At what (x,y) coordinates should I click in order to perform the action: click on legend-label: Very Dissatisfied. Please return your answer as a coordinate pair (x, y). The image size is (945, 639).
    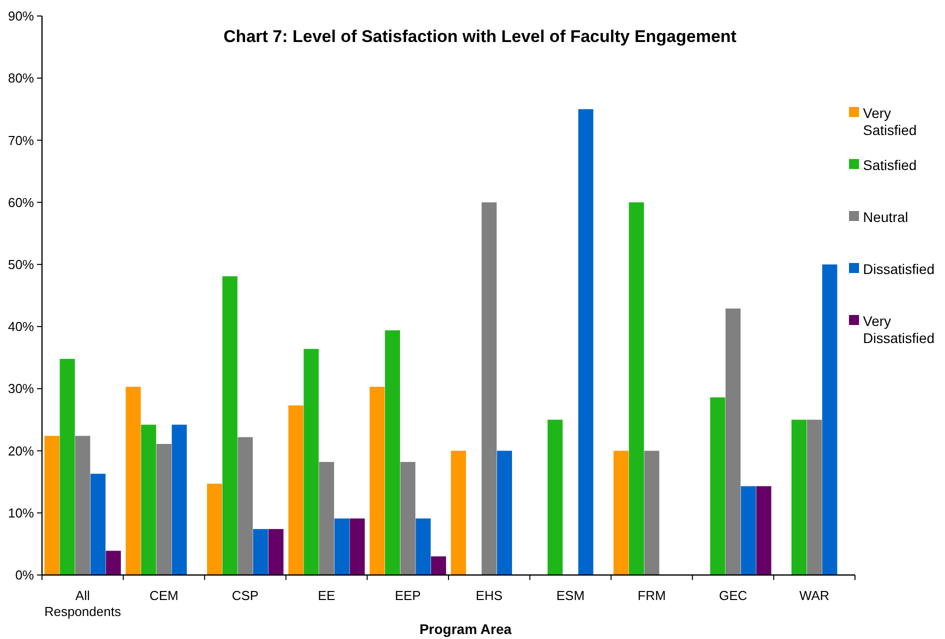
    Looking at the image, I should click on (899, 329).